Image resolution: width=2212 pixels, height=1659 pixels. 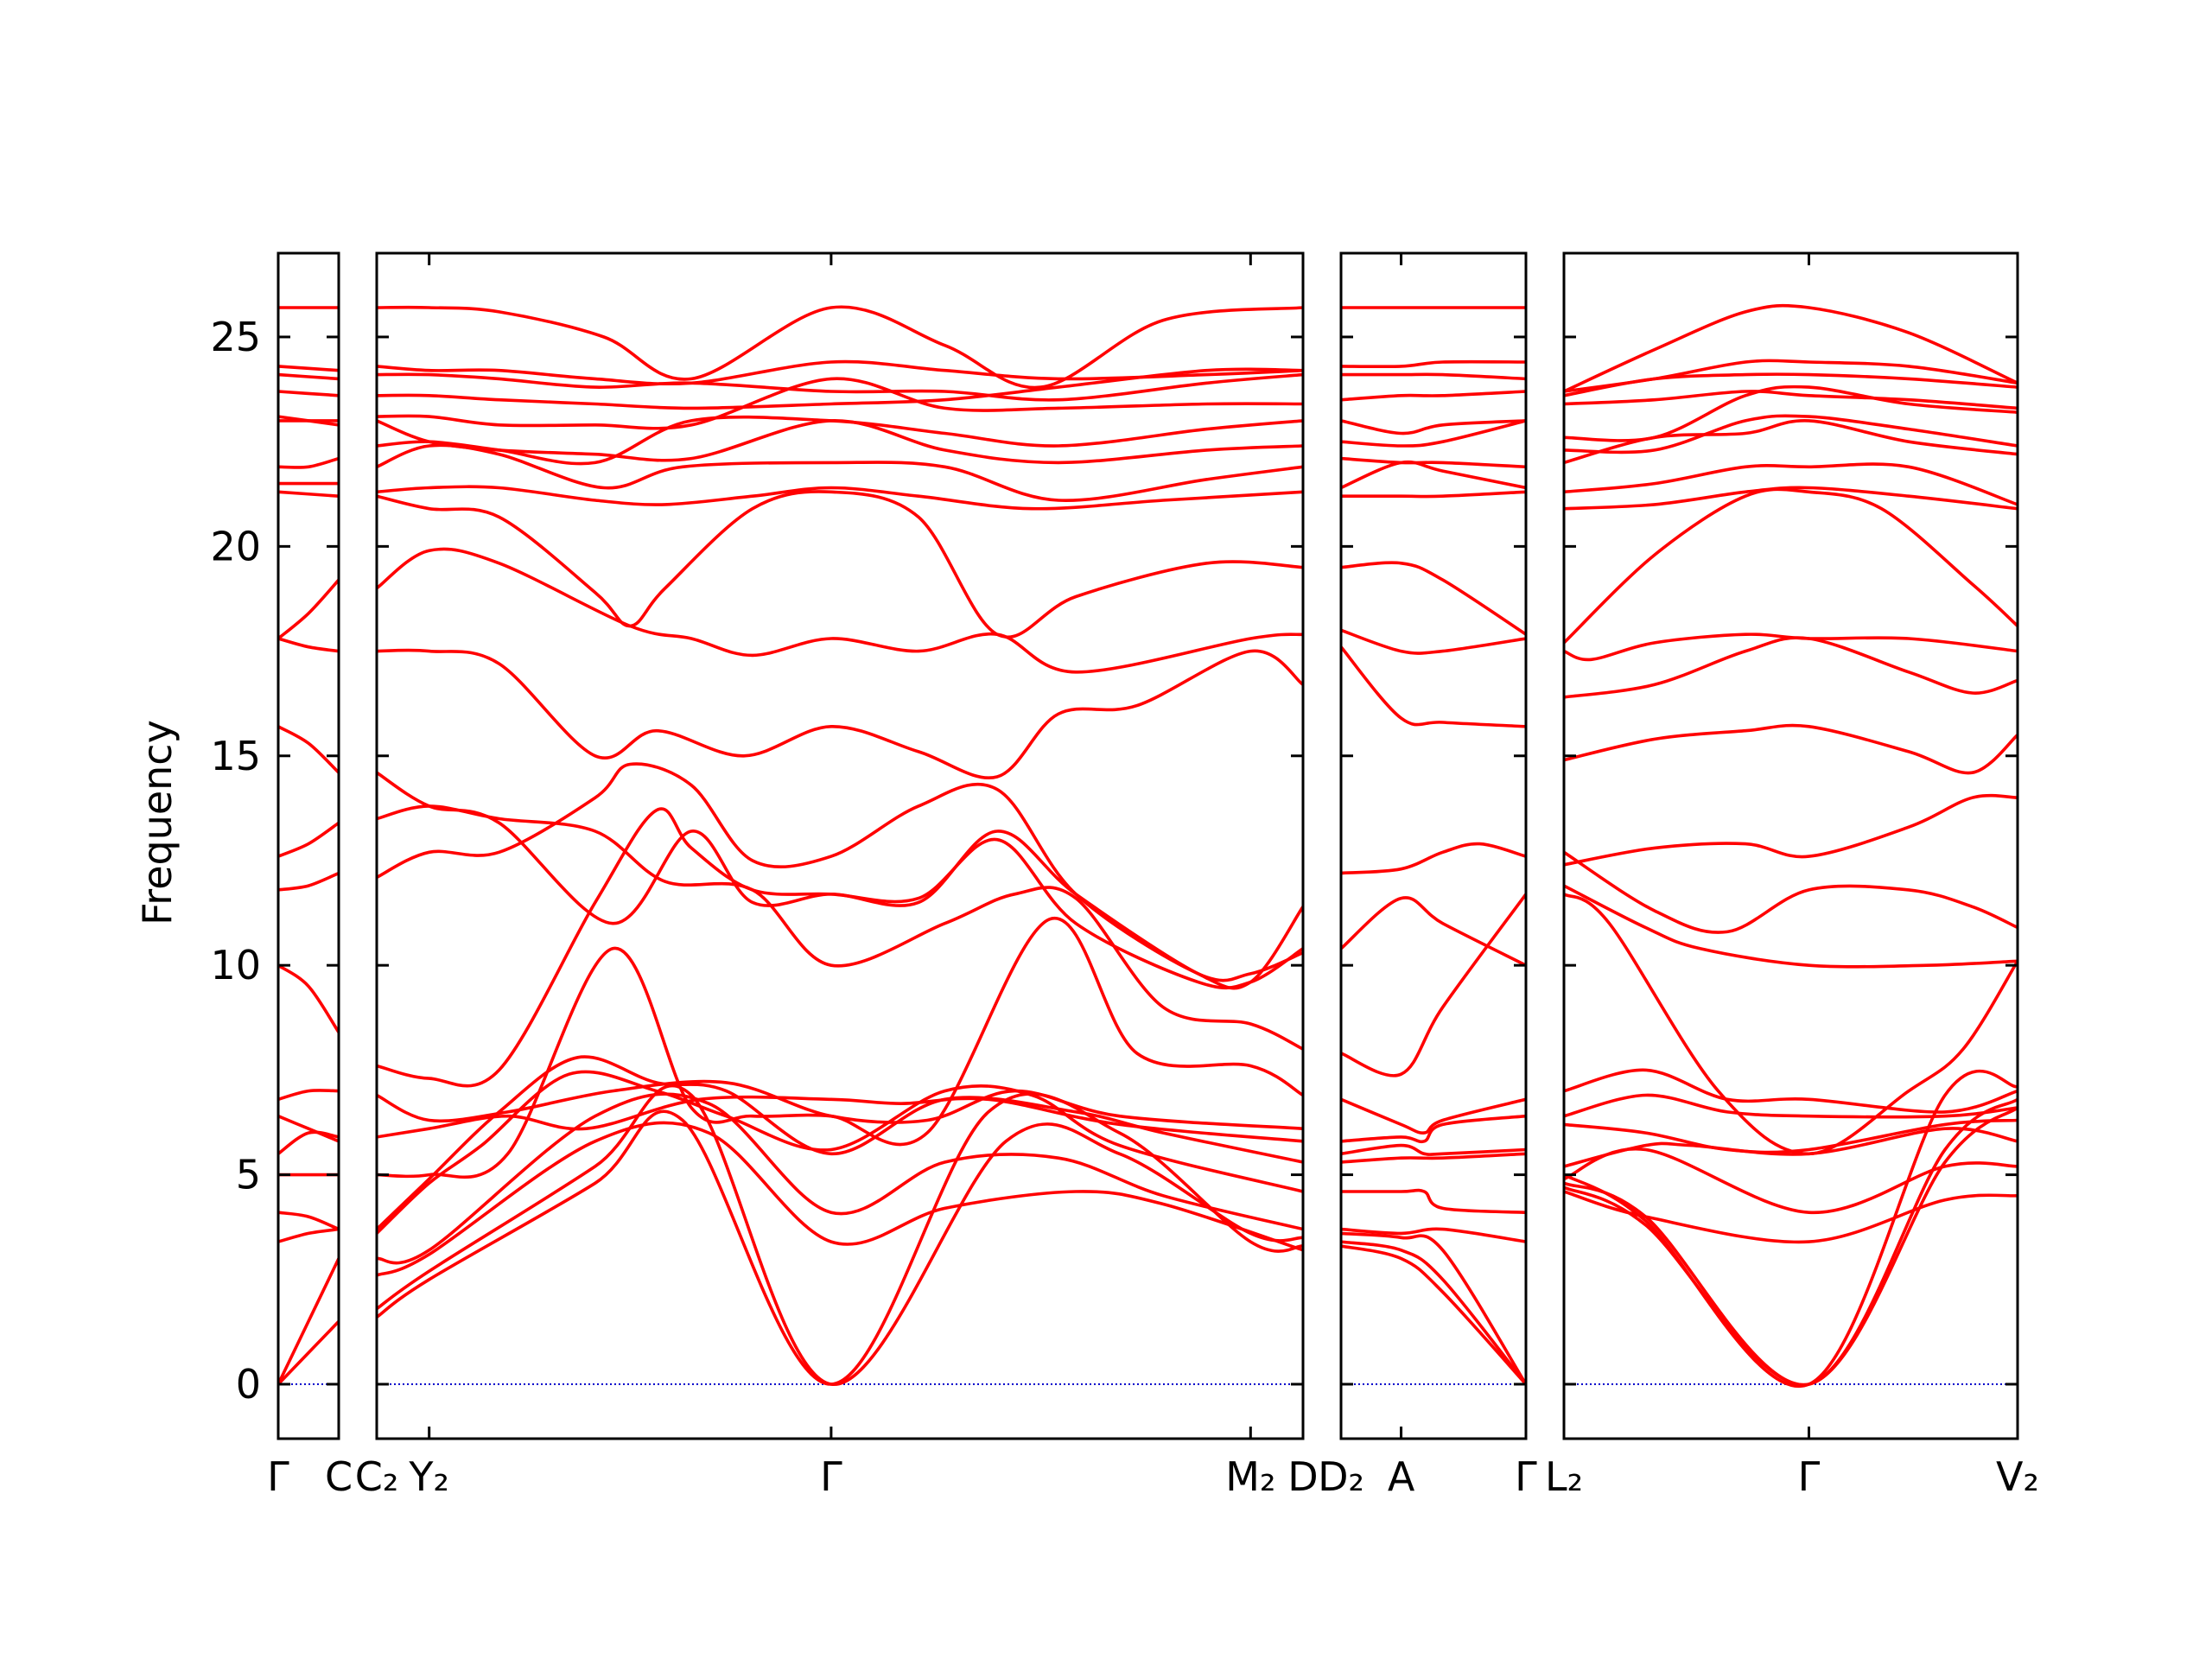 What do you see at coordinates (1302, 1476) in the screenshot?
I see `high-symmetry-point-label: D` at bounding box center [1302, 1476].